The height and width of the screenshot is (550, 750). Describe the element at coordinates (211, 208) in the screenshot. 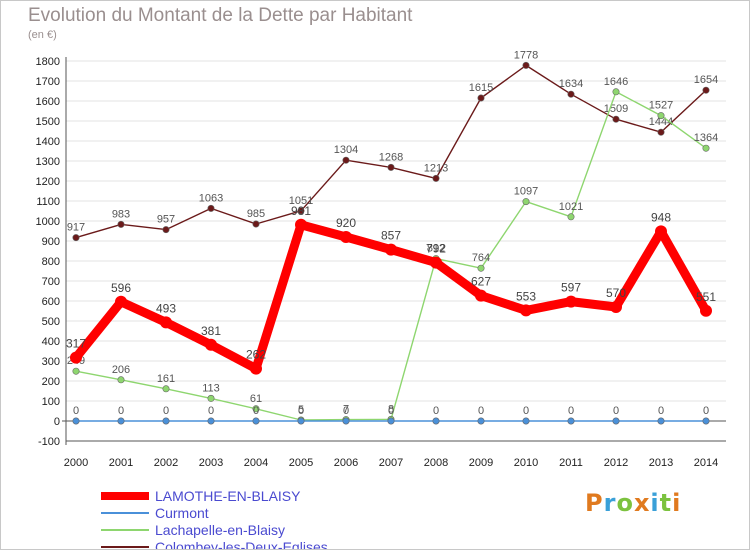

I see `point-colombey-les-deux-eglises-2003` at that location.